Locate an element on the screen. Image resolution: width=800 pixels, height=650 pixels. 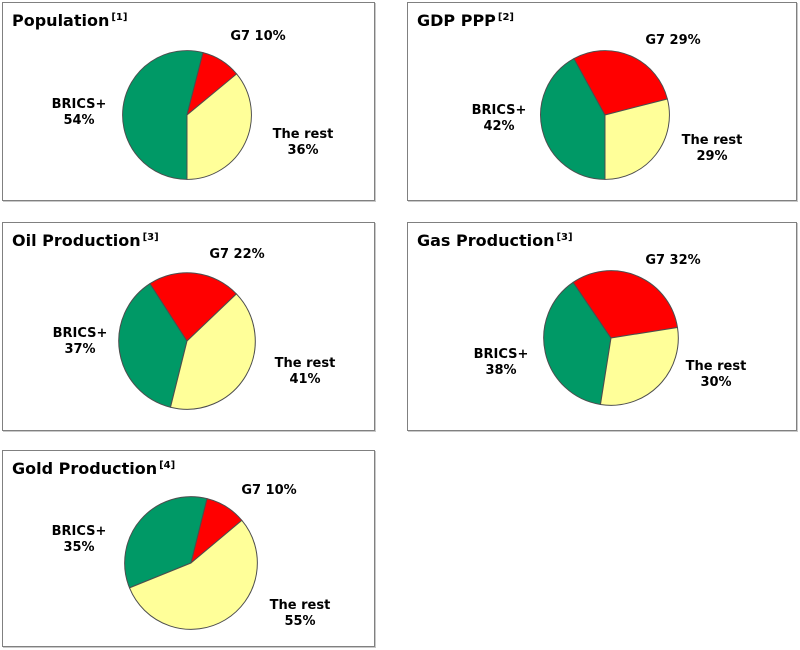
pie-chart-population is located at coordinates (187, 115).